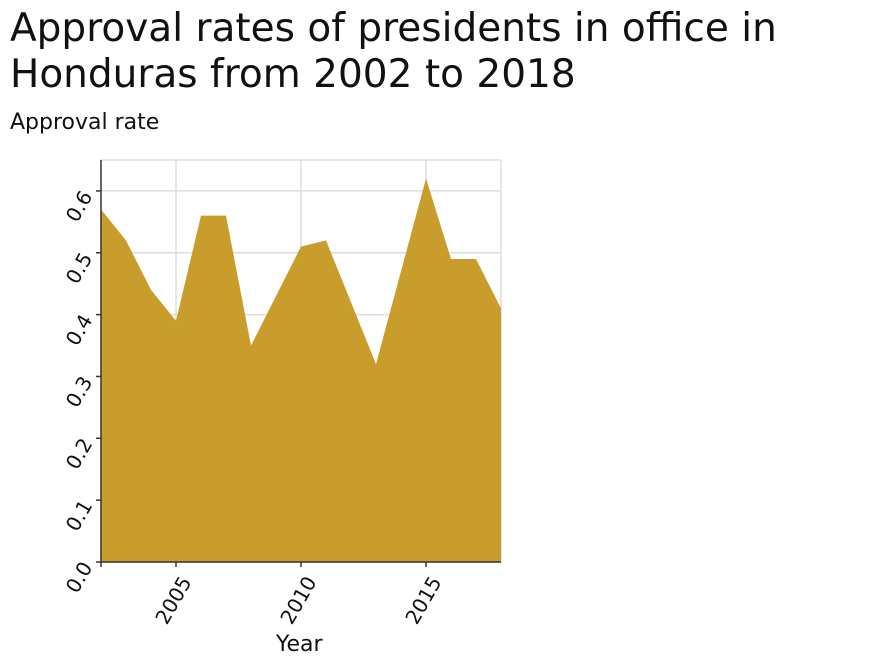  Describe the element at coordinates (298, 600) in the screenshot. I see `x-tick-label: 2010` at that location.